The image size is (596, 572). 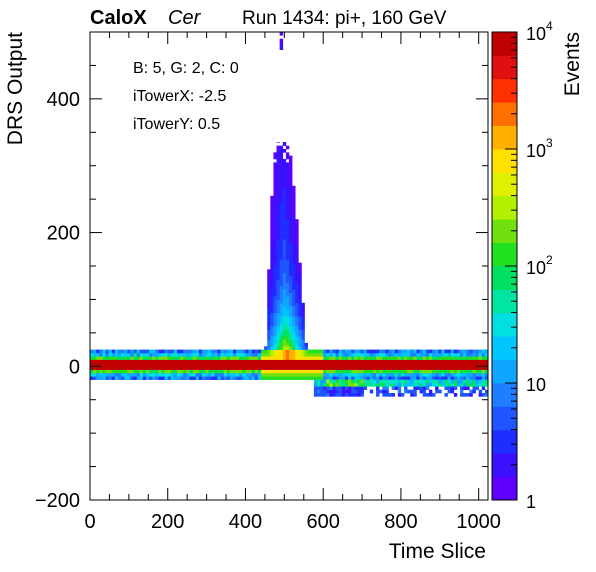 What do you see at coordinates (323, 522) in the screenshot?
I see `x-tick-label: 600` at bounding box center [323, 522].